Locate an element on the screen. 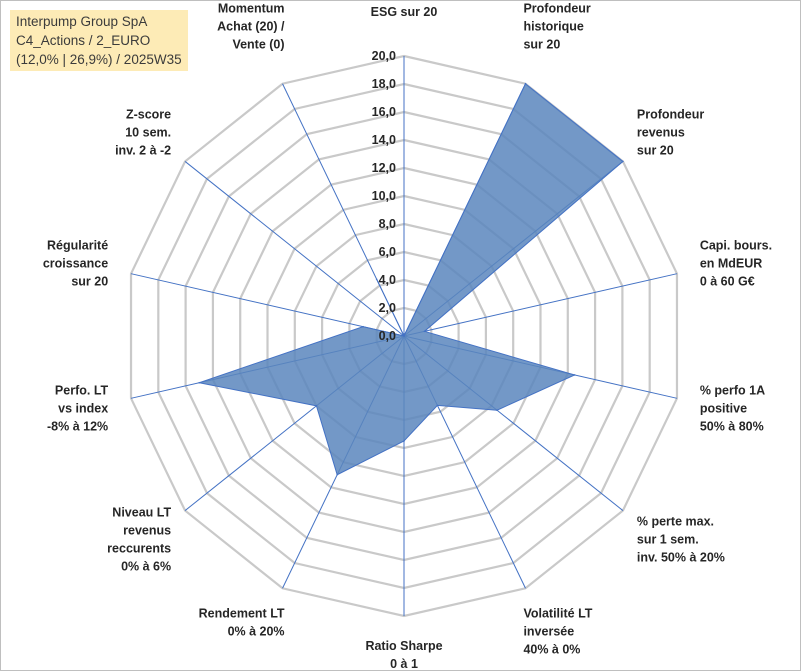  category-label-1: Profondeur historique sur 20 is located at coordinates (556, 26).